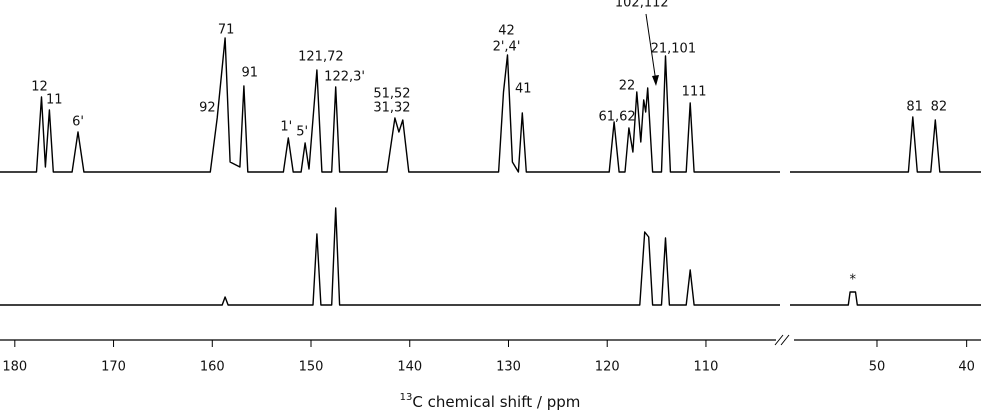 The image size is (981, 419). What do you see at coordinates (496, 402) in the screenshot?
I see `x-axis-label-main: C chemical shift / ppm` at bounding box center [496, 402].